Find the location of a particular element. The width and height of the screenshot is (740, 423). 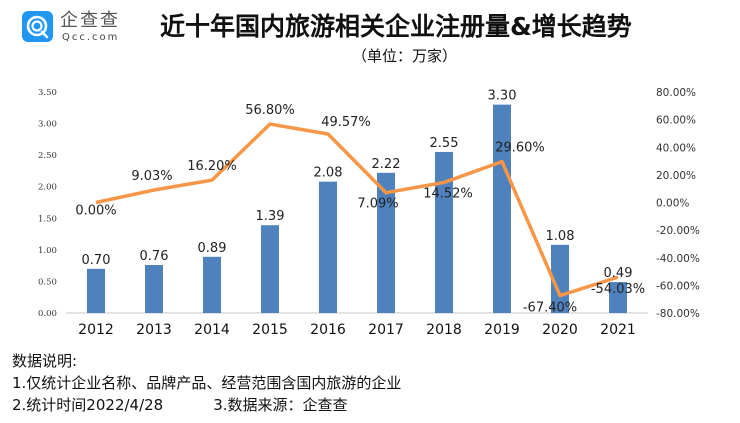

left-axis-tick: 3.50 is located at coordinates (47, 93).